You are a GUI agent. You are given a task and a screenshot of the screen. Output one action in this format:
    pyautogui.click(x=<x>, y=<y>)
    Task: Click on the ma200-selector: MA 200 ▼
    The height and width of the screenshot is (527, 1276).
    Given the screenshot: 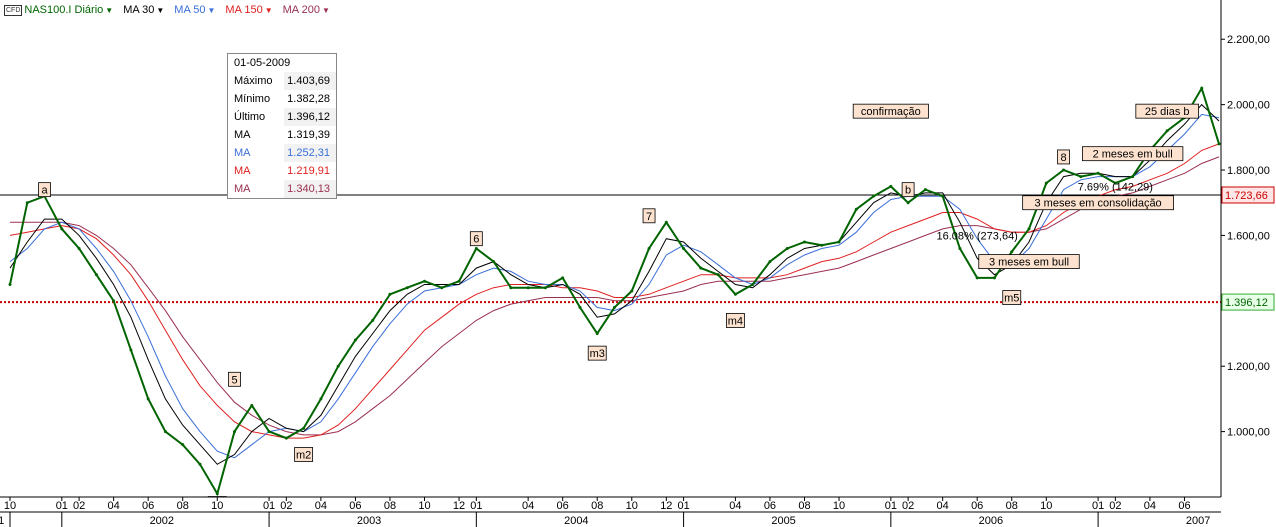 What is the action you would take?
    pyautogui.click(x=306, y=10)
    